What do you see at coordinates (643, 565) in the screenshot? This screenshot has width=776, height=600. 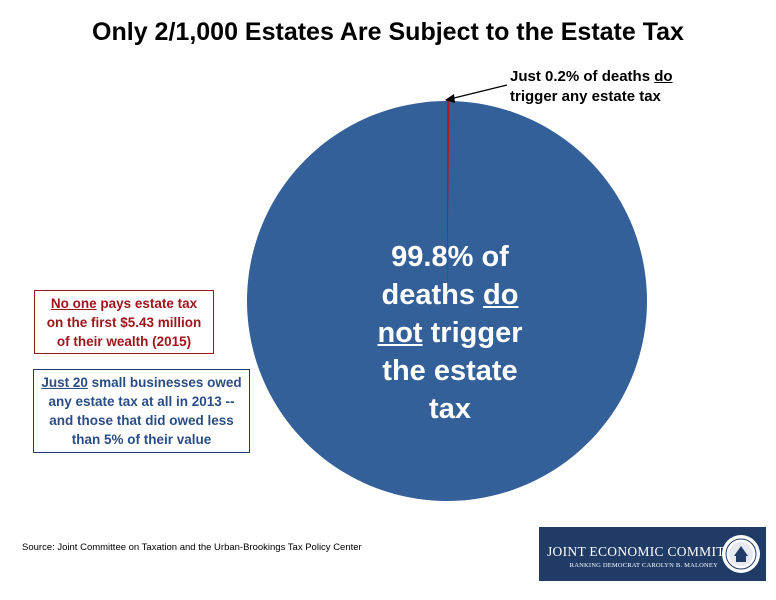 I see `jec-logo-subtitle: RANKING DEMOCRAT CAROLYN B. MALONEY` at bounding box center [643, 565].